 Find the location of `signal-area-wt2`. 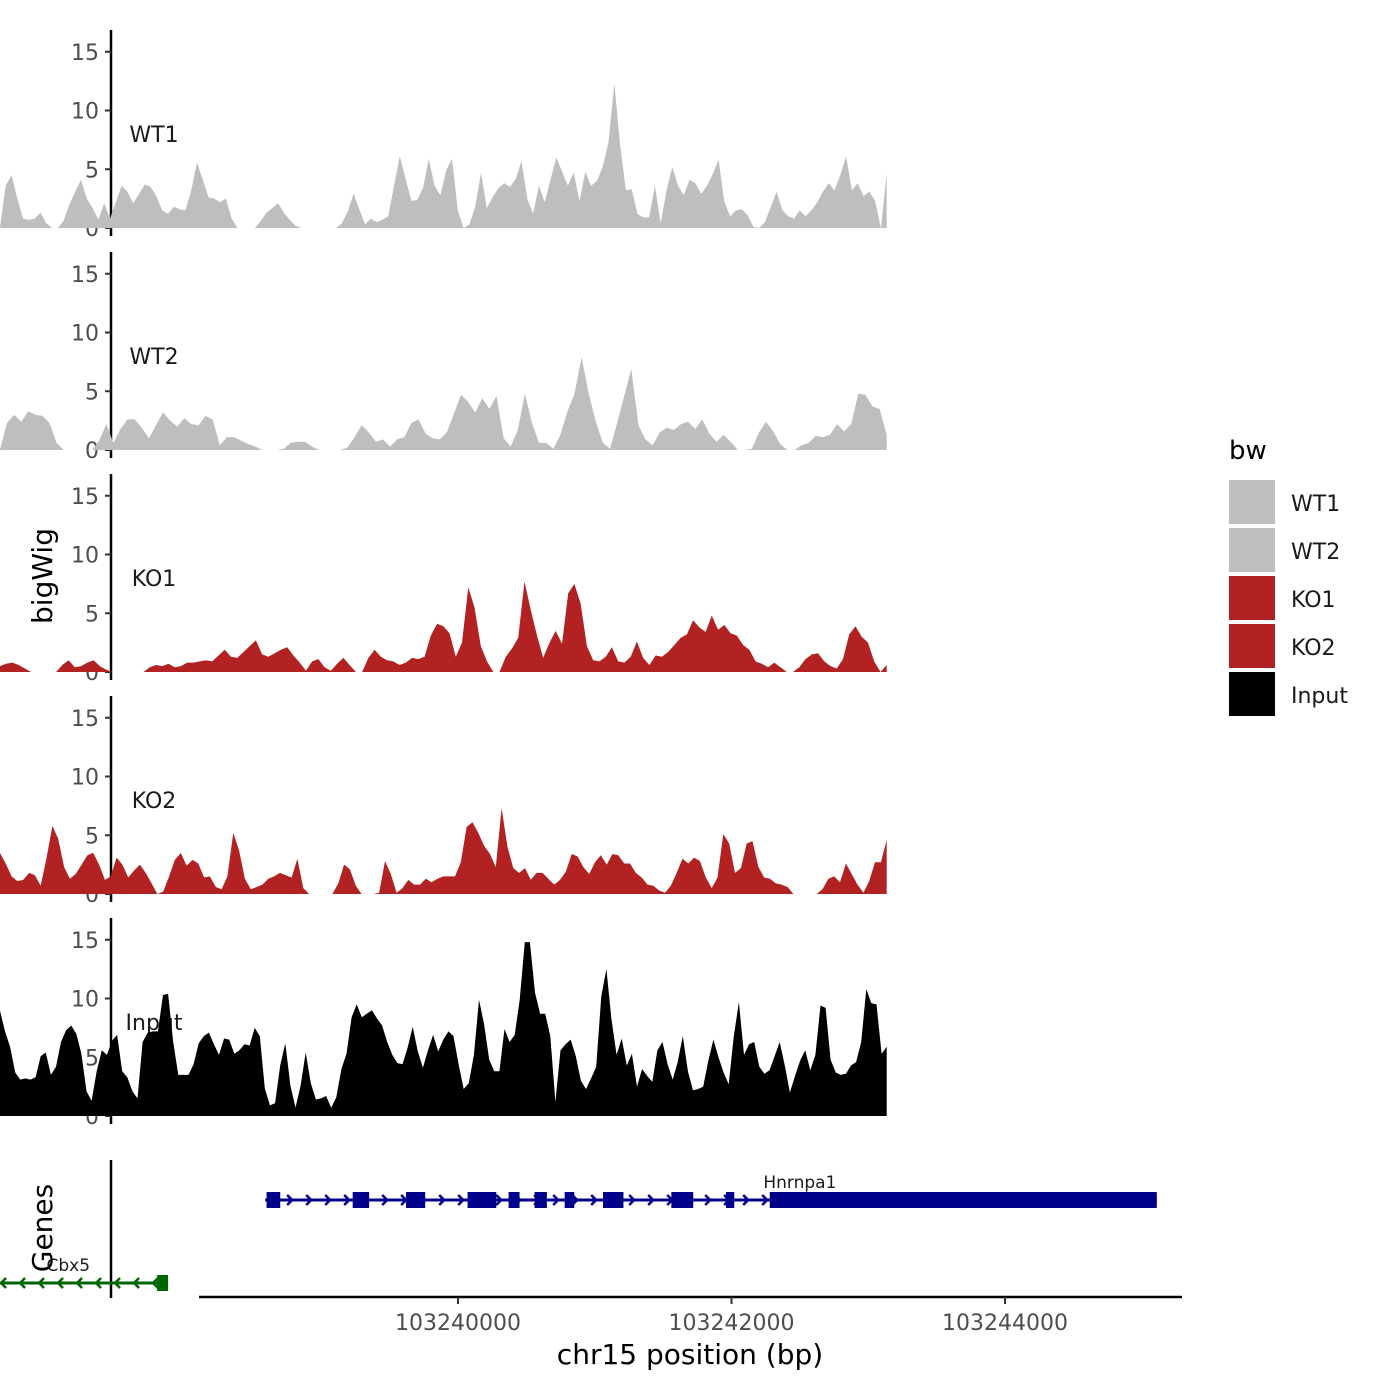

signal-area-wt2 is located at coordinates (443, 403).